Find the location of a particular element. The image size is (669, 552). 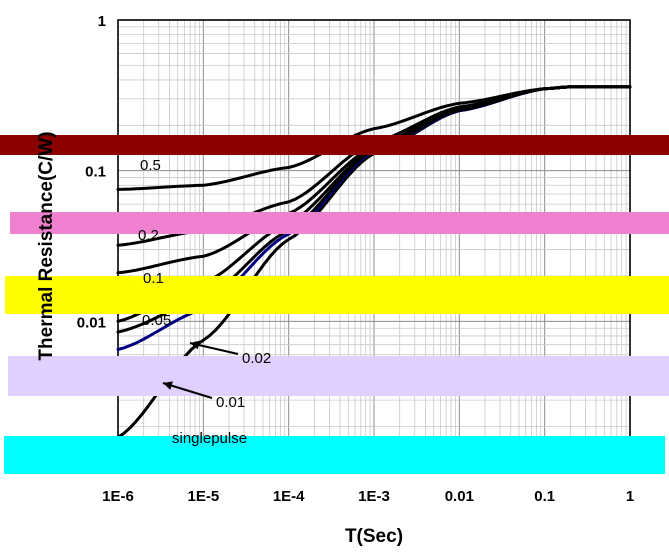

curve-label-0.01: 0.01 is located at coordinates (230, 402).